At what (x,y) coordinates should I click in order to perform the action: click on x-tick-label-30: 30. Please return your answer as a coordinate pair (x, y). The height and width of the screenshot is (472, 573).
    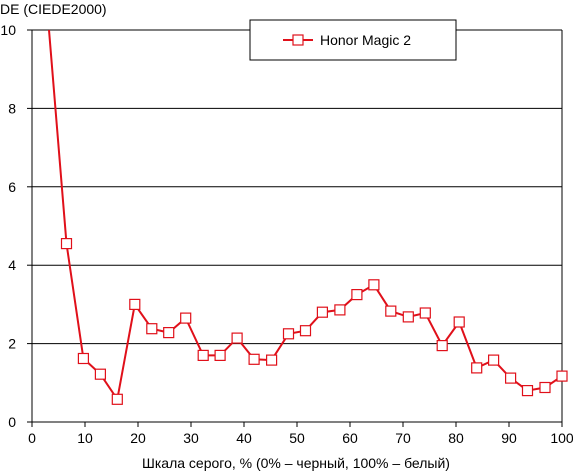
    Looking at the image, I should click on (191, 438).